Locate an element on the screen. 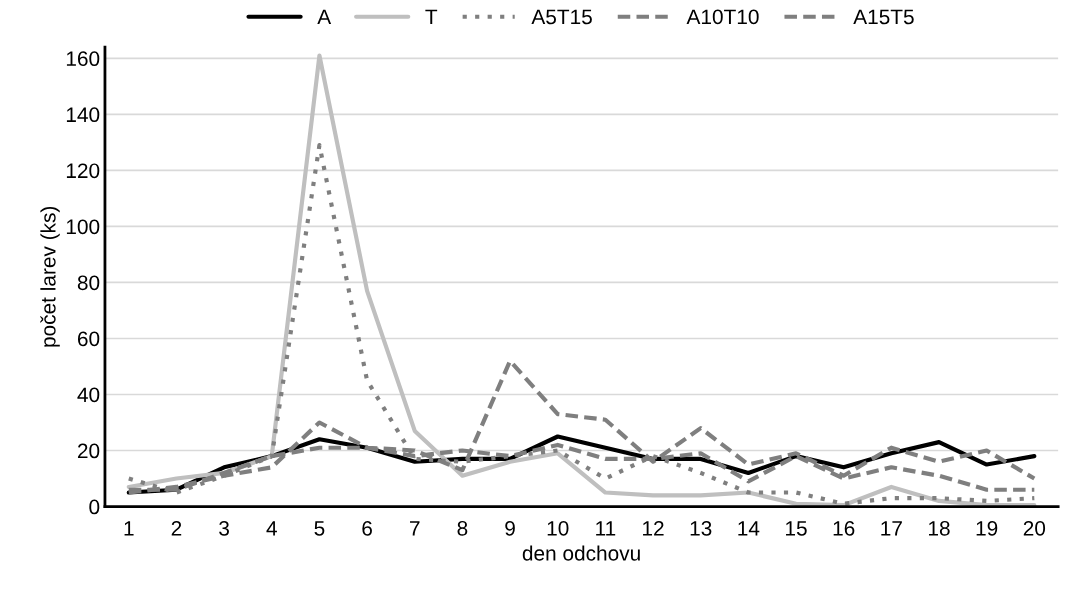  x-tick-label: 13 is located at coordinates (701, 528).